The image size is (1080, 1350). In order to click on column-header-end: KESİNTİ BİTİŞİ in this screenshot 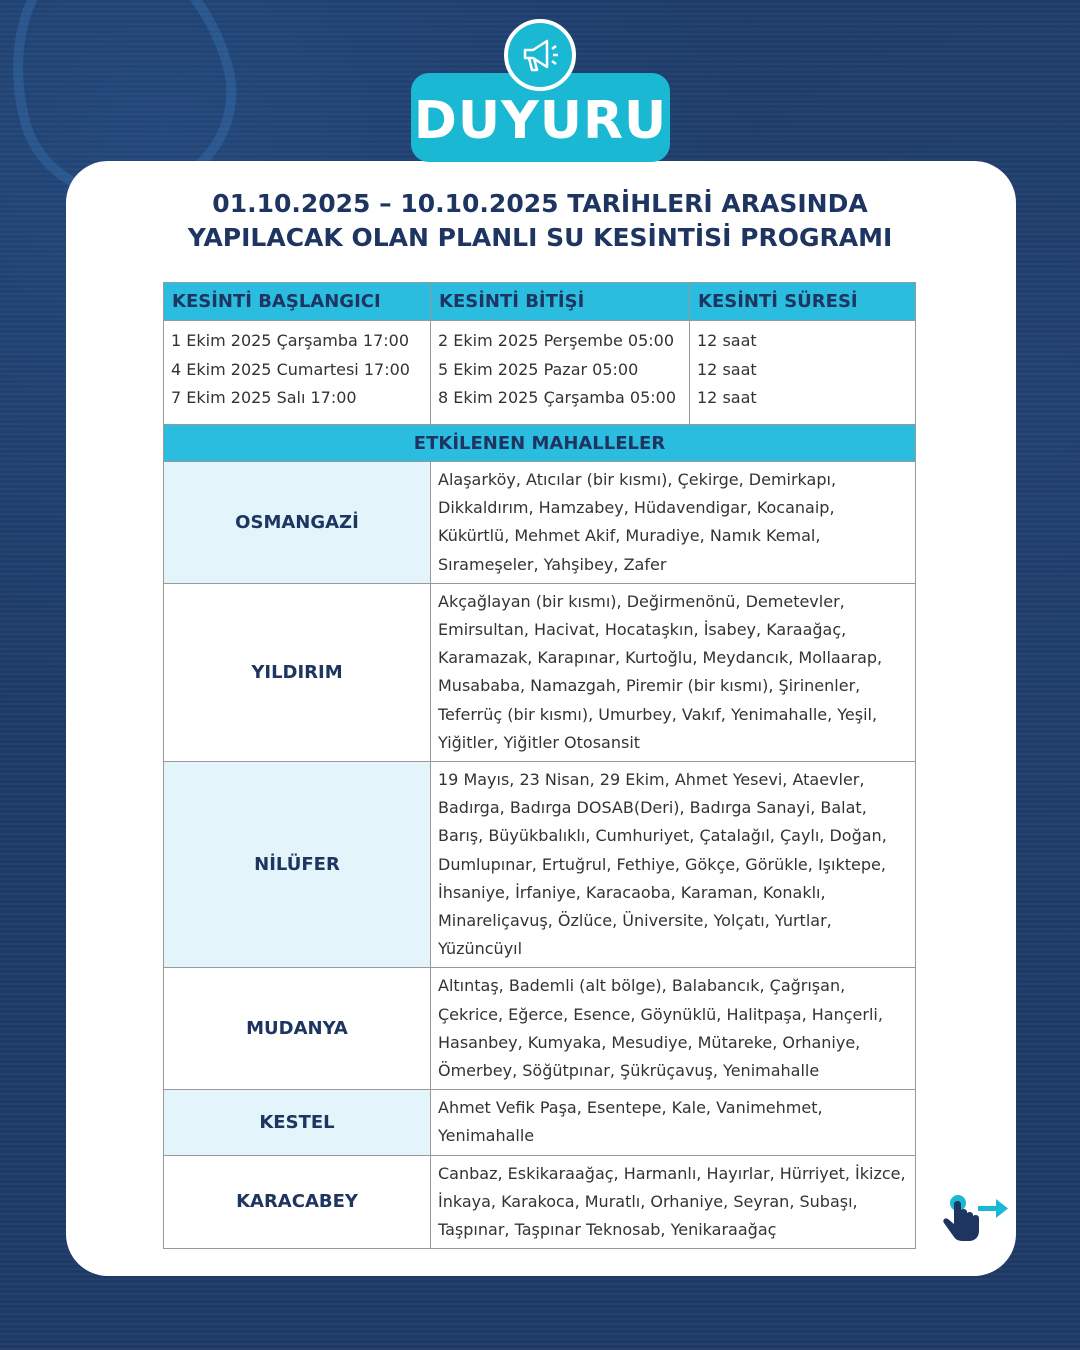, I will do `click(560, 301)`.